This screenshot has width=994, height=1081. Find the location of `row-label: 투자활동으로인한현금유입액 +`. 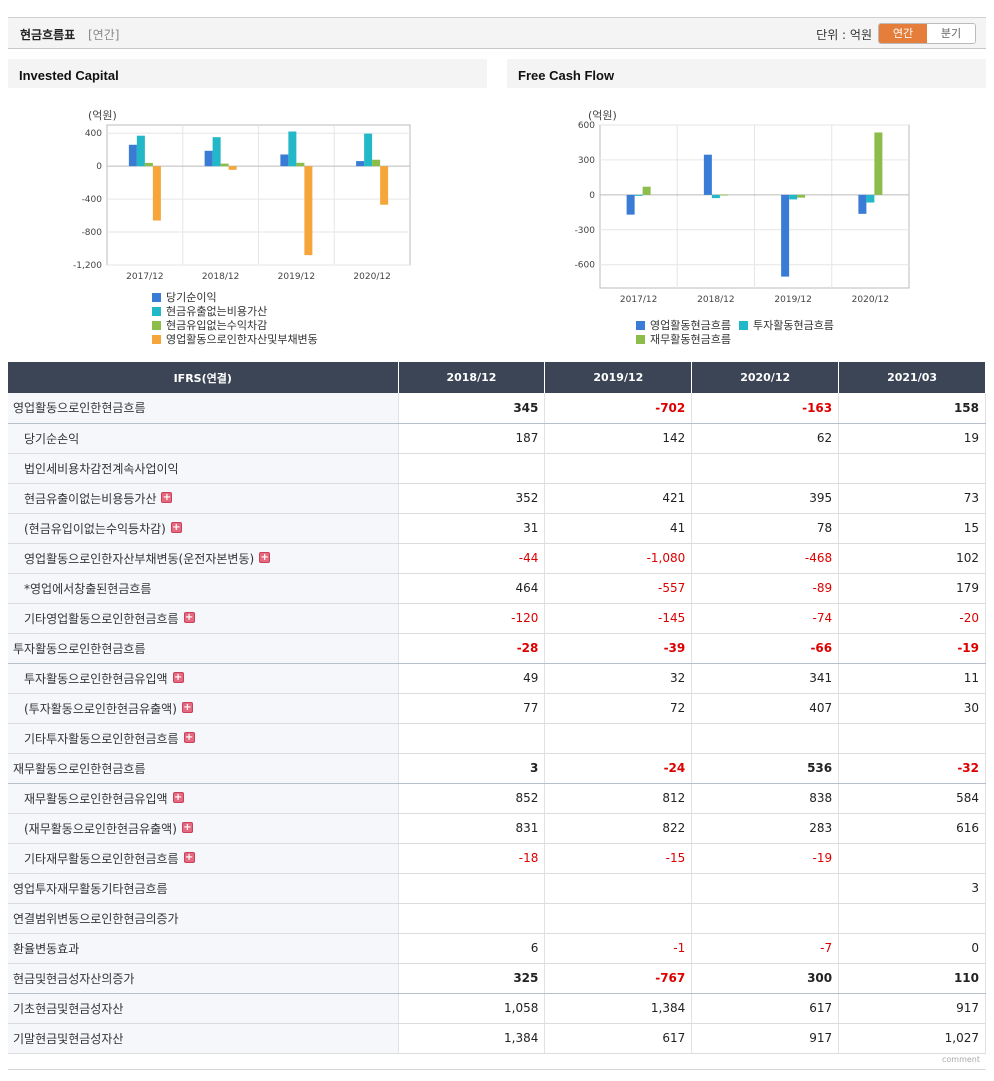

row-label: 투자활동으로인한현금유입액 + is located at coordinates (203, 678).